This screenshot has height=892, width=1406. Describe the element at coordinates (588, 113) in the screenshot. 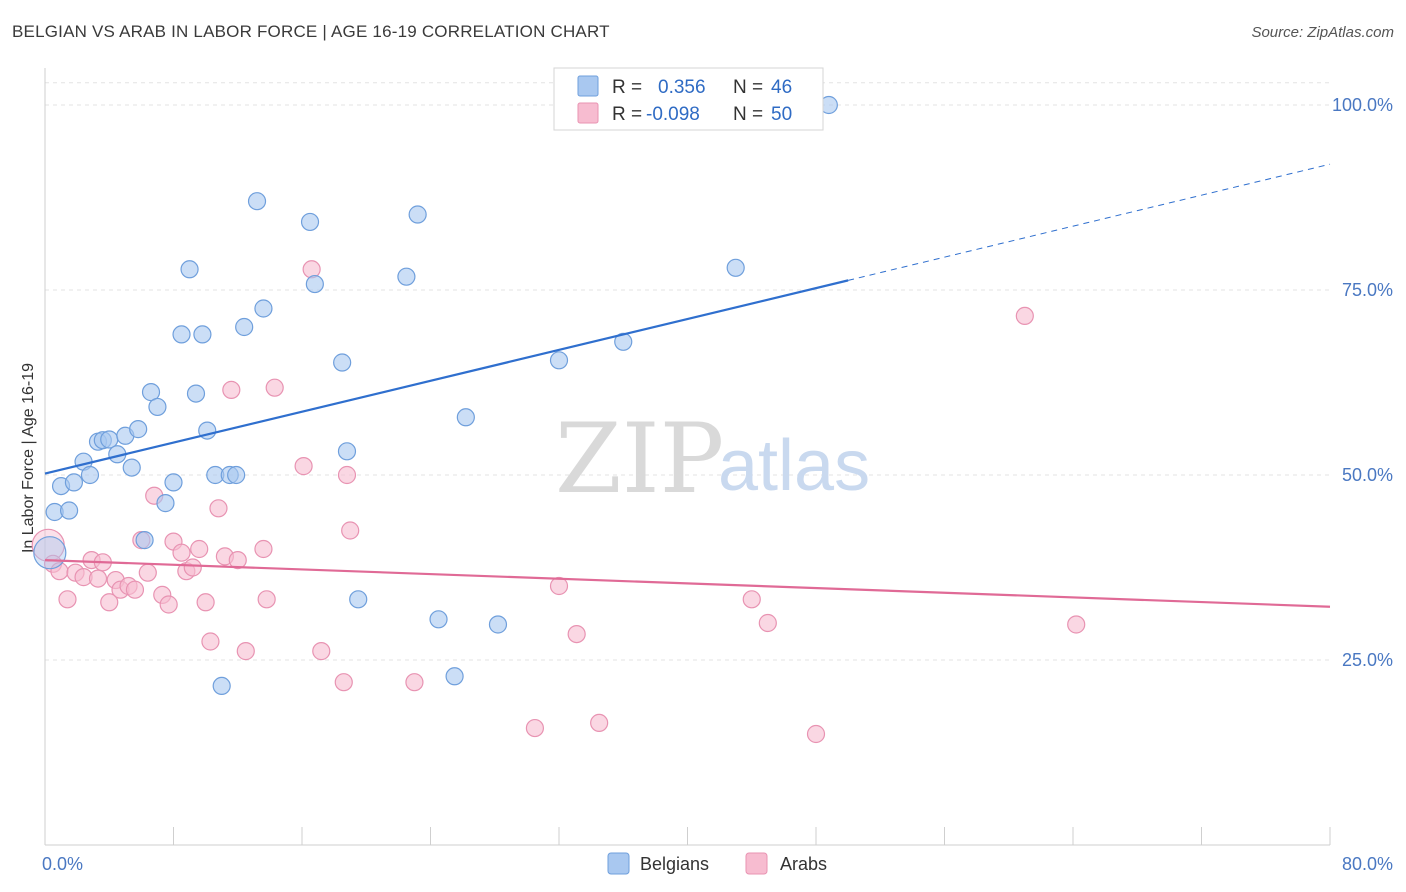

I see `legend-swatch-arabs` at that location.